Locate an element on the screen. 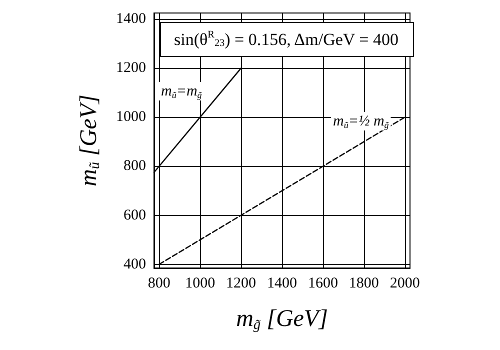  y-tick-label: 1200 is located at coordinates (131, 68).